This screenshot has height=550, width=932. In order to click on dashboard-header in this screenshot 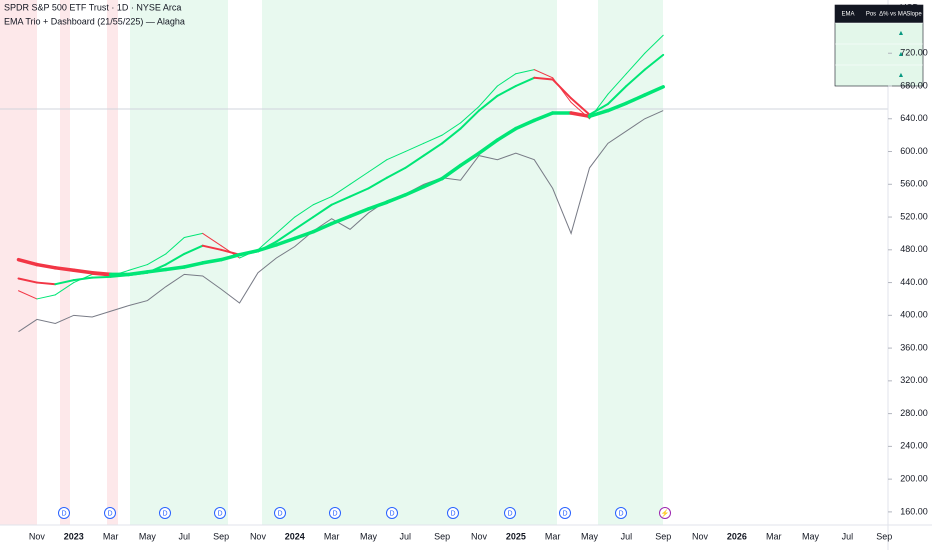, I will do `click(879, 14)`.